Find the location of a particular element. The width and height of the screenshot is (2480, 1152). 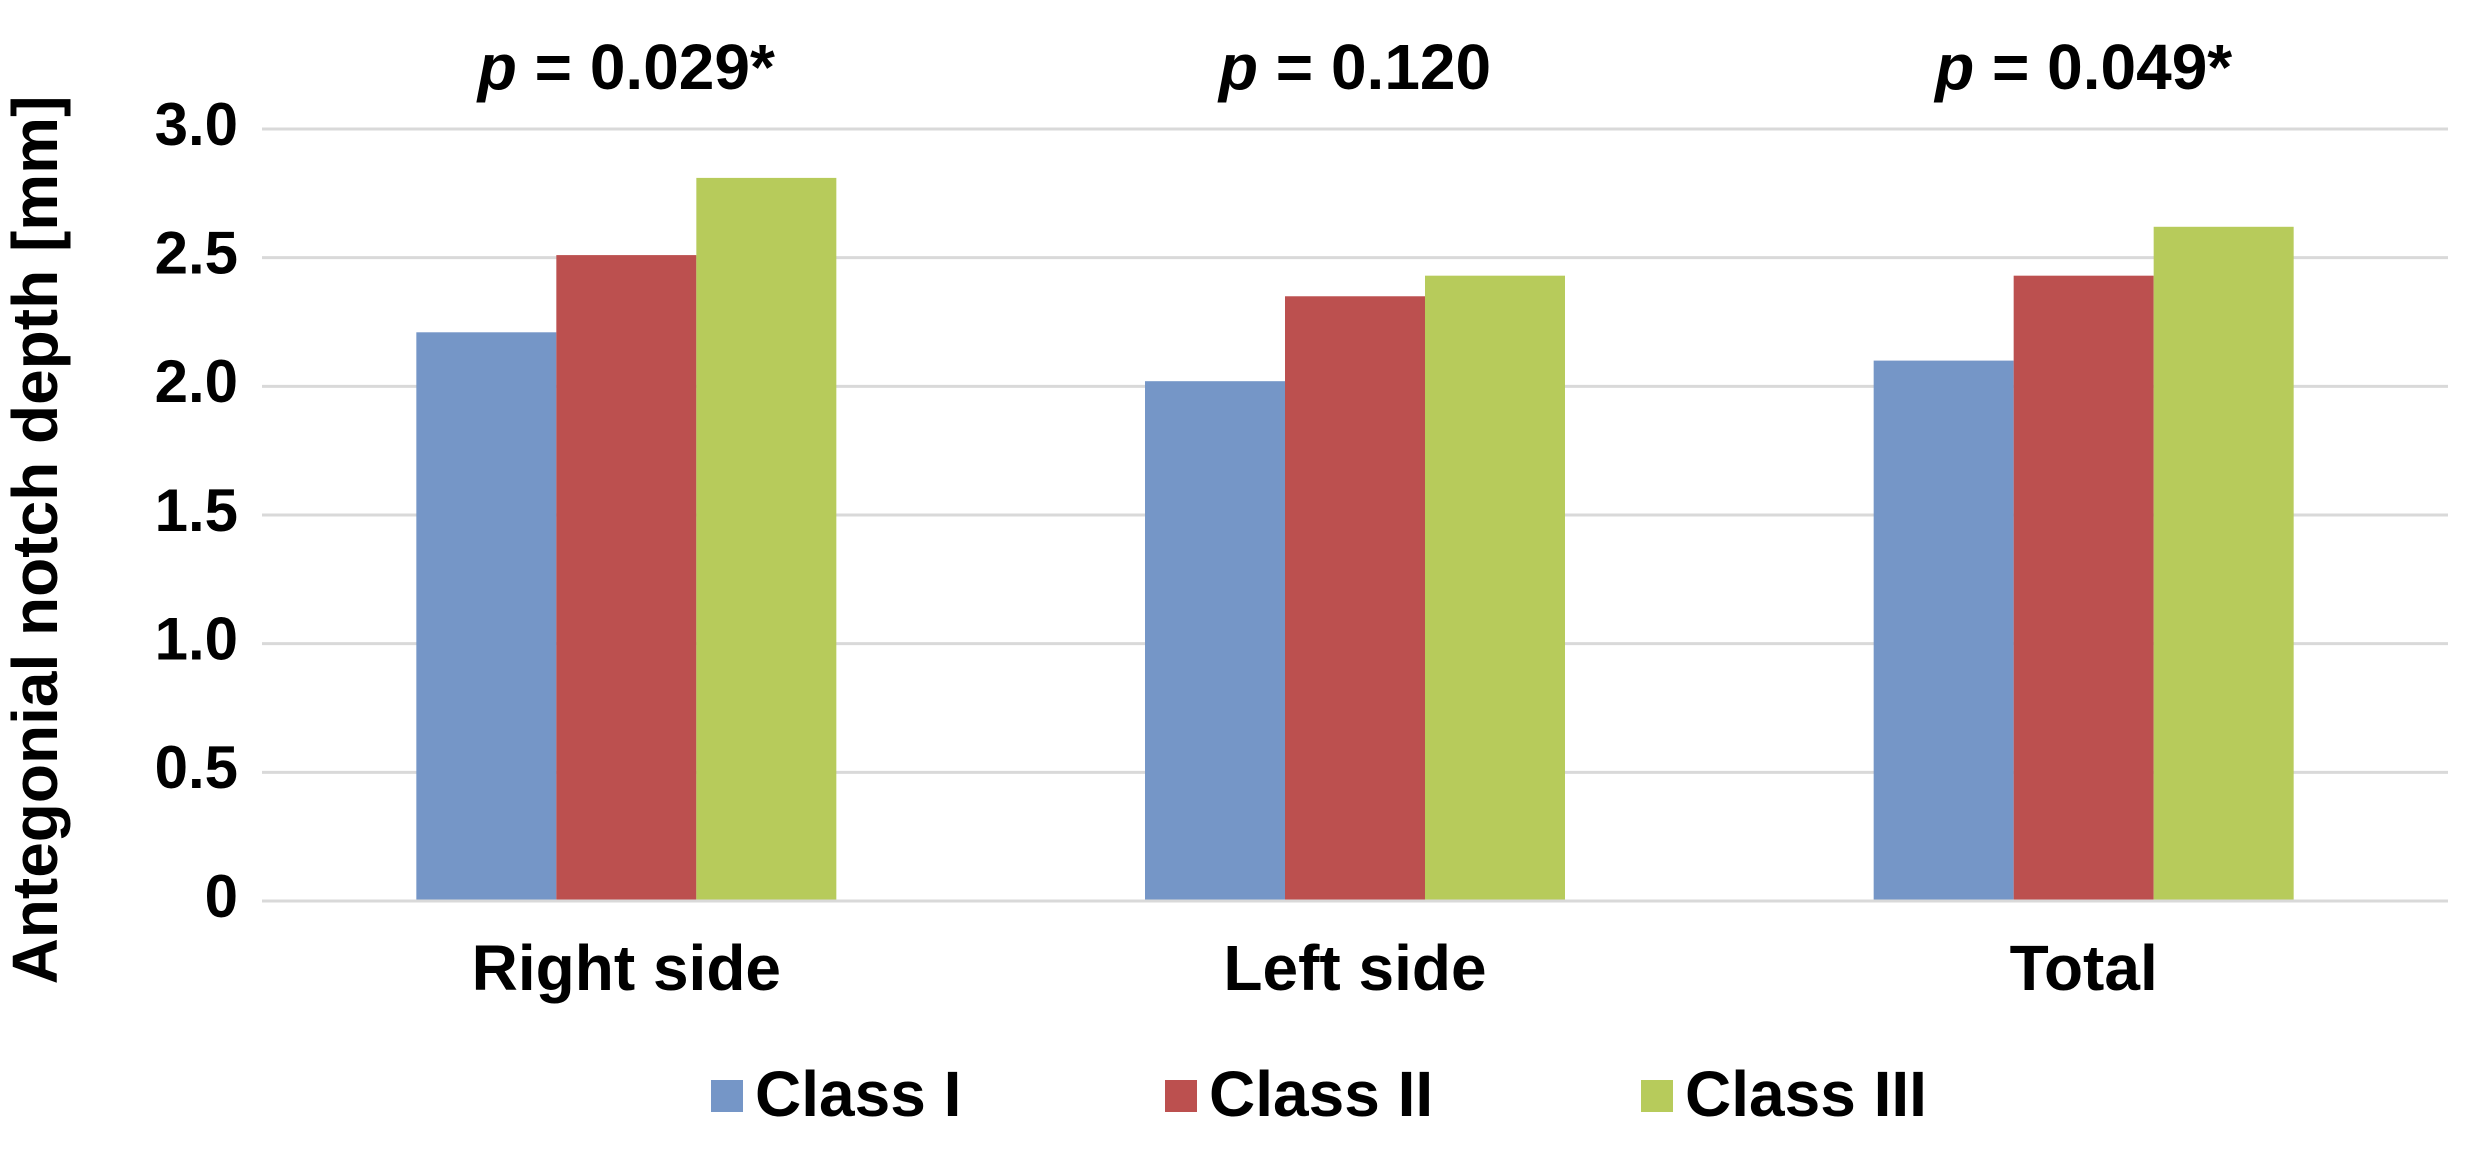

y-tick-label: 3.0 is located at coordinates (196, 124).